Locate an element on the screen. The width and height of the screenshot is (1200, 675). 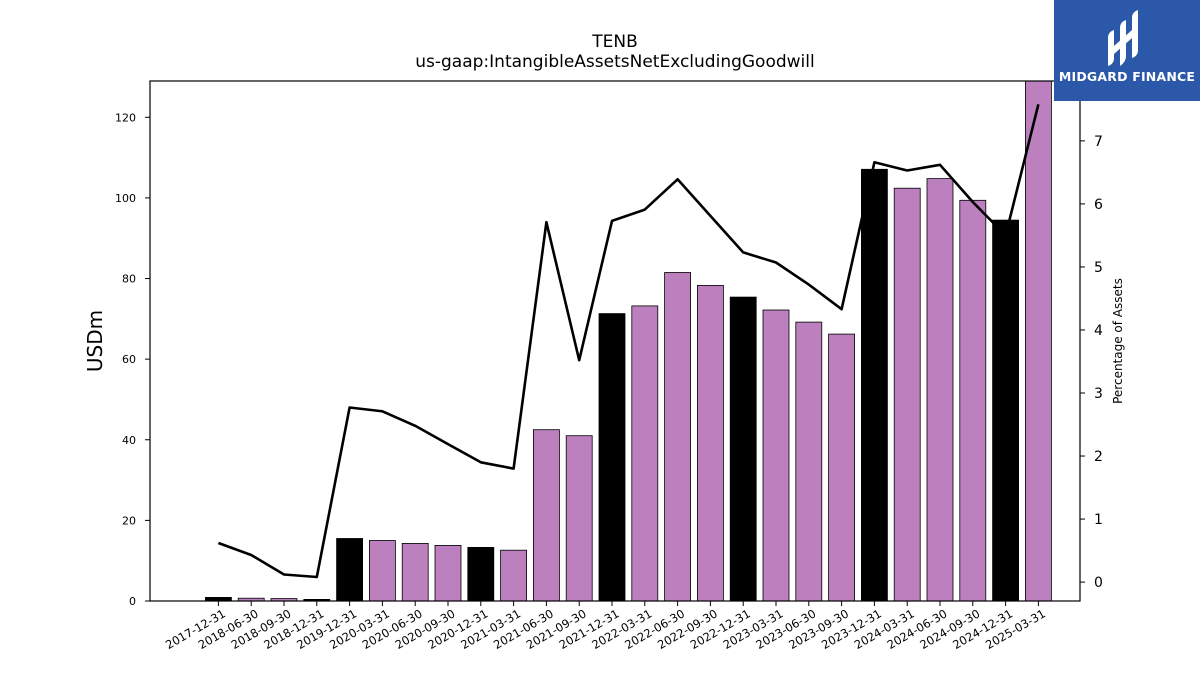
y-tick-label: 0 is located at coordinates (132, 601).